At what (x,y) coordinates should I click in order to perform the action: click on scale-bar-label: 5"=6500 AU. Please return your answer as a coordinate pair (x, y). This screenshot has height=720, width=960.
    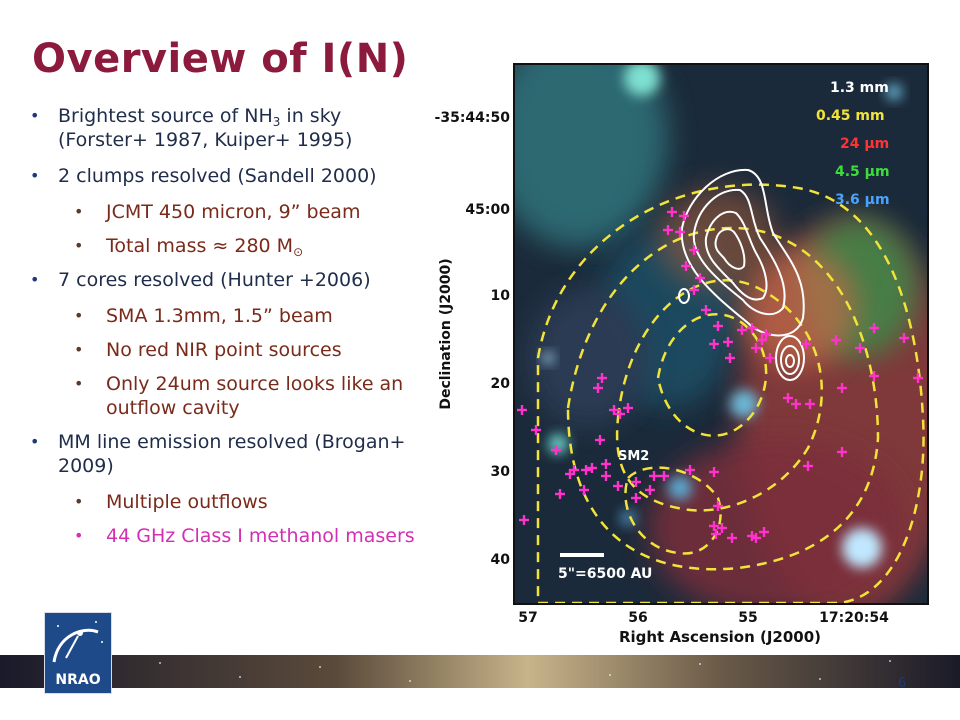
    Looking at the image, I should click on (605, 574).